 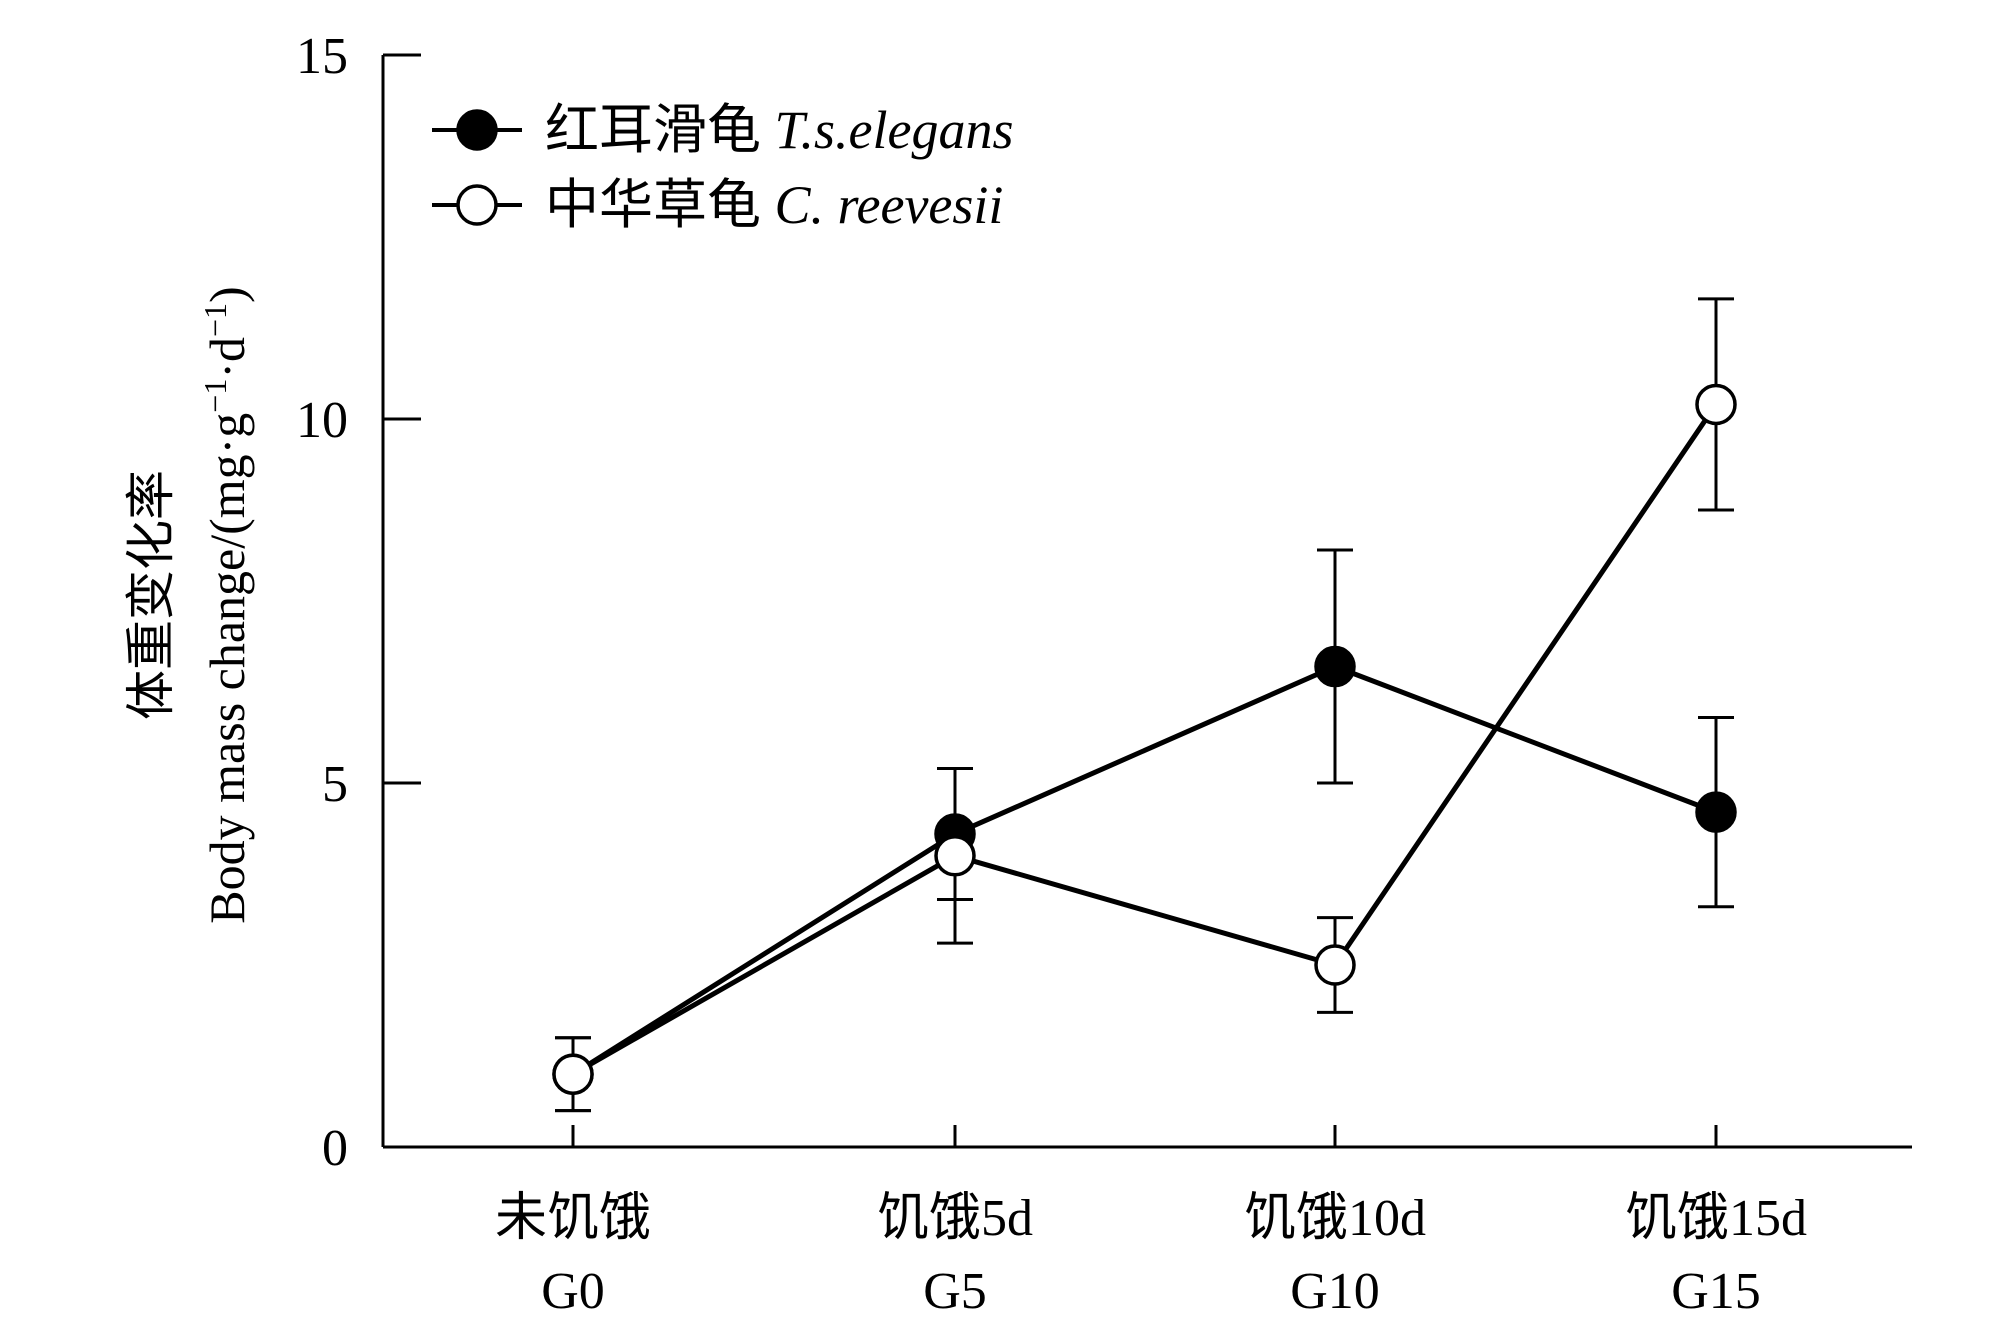 I want to click on y-axis-label-mid: ·d, so click(x=227, y=358).